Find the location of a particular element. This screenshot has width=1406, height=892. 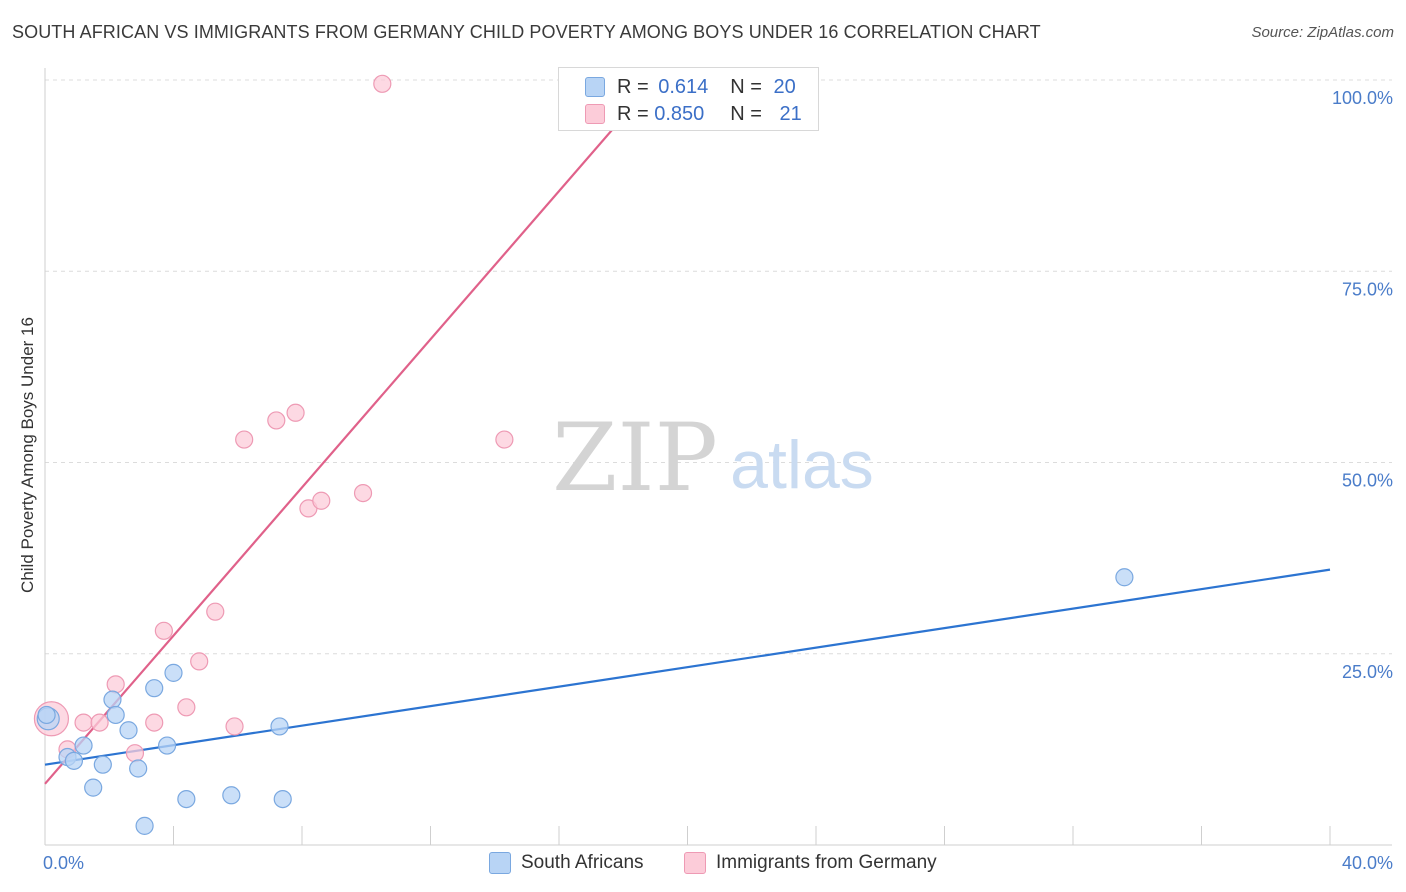

correlation-legend: R = 0.614 N = 20 R = 0.850 N = 21 is located at coordinates (688, 99).